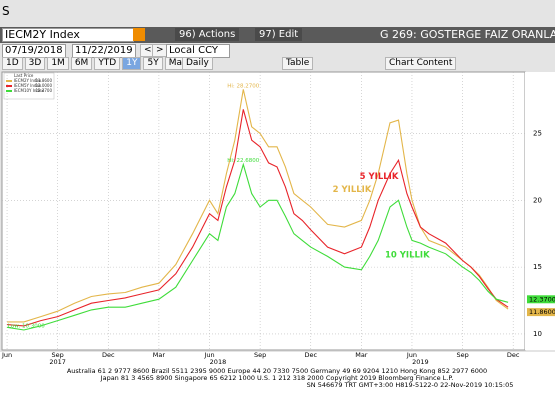  Describe the element at coordinates (68, 35) in the screenshot. I see `ticker-input: IECM2Y Index` at that location.